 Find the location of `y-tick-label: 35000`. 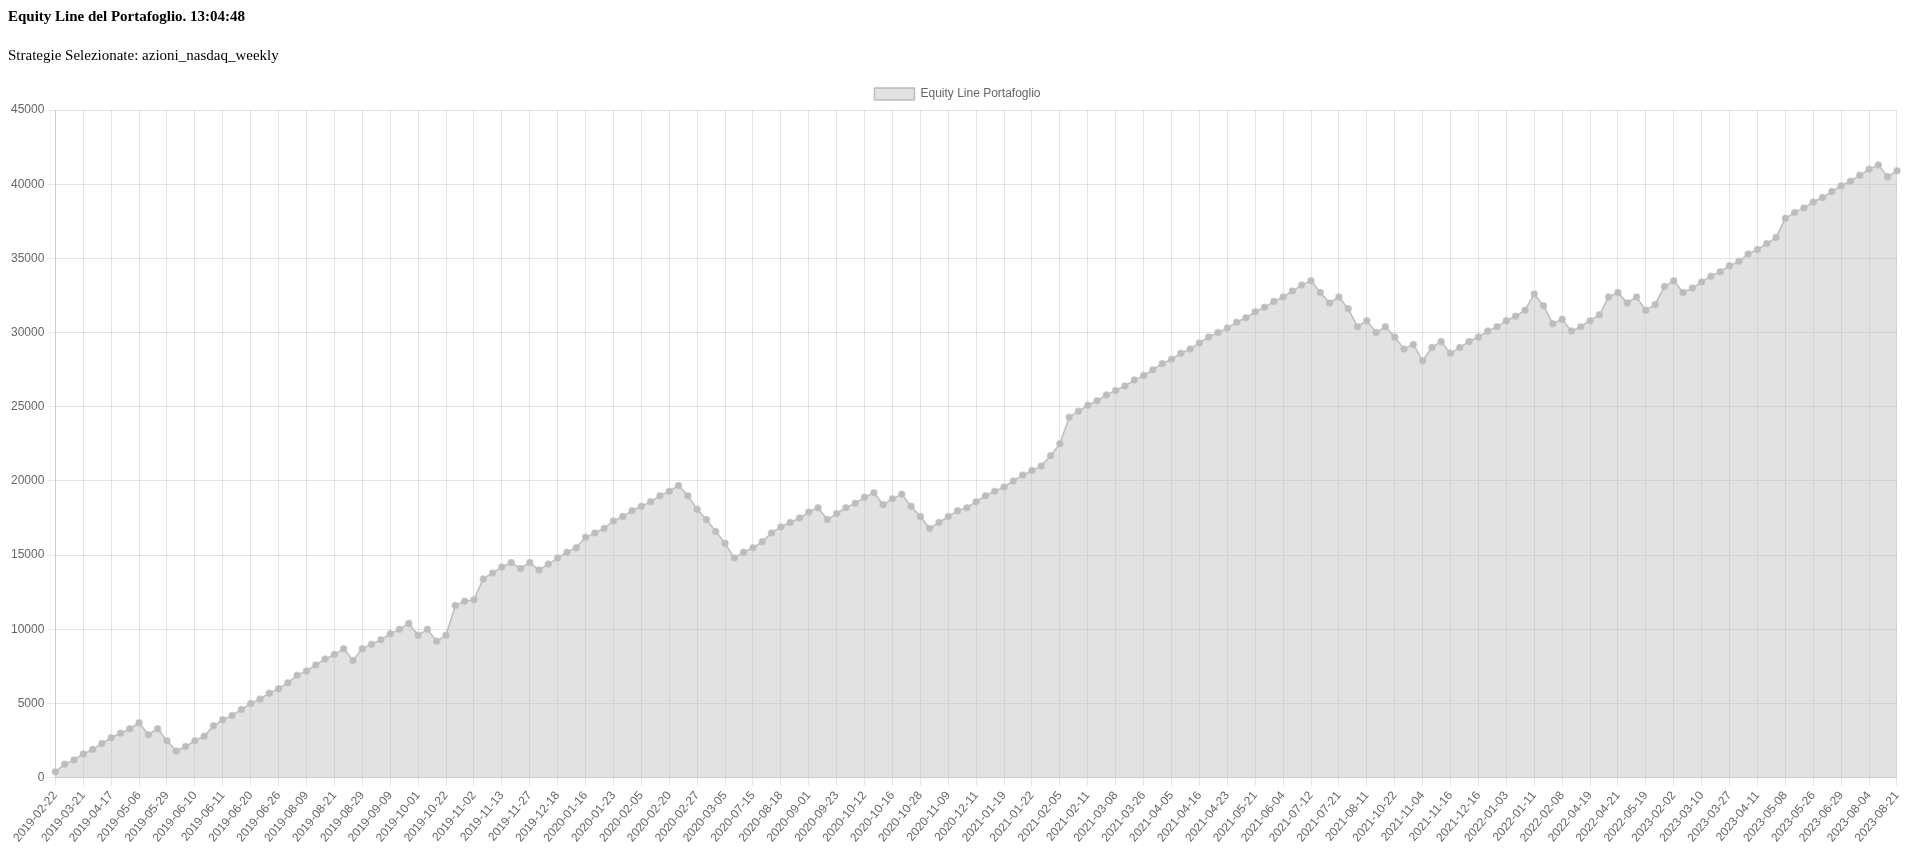

y-tick-label: 35000 is located at coordinates (27, 257).